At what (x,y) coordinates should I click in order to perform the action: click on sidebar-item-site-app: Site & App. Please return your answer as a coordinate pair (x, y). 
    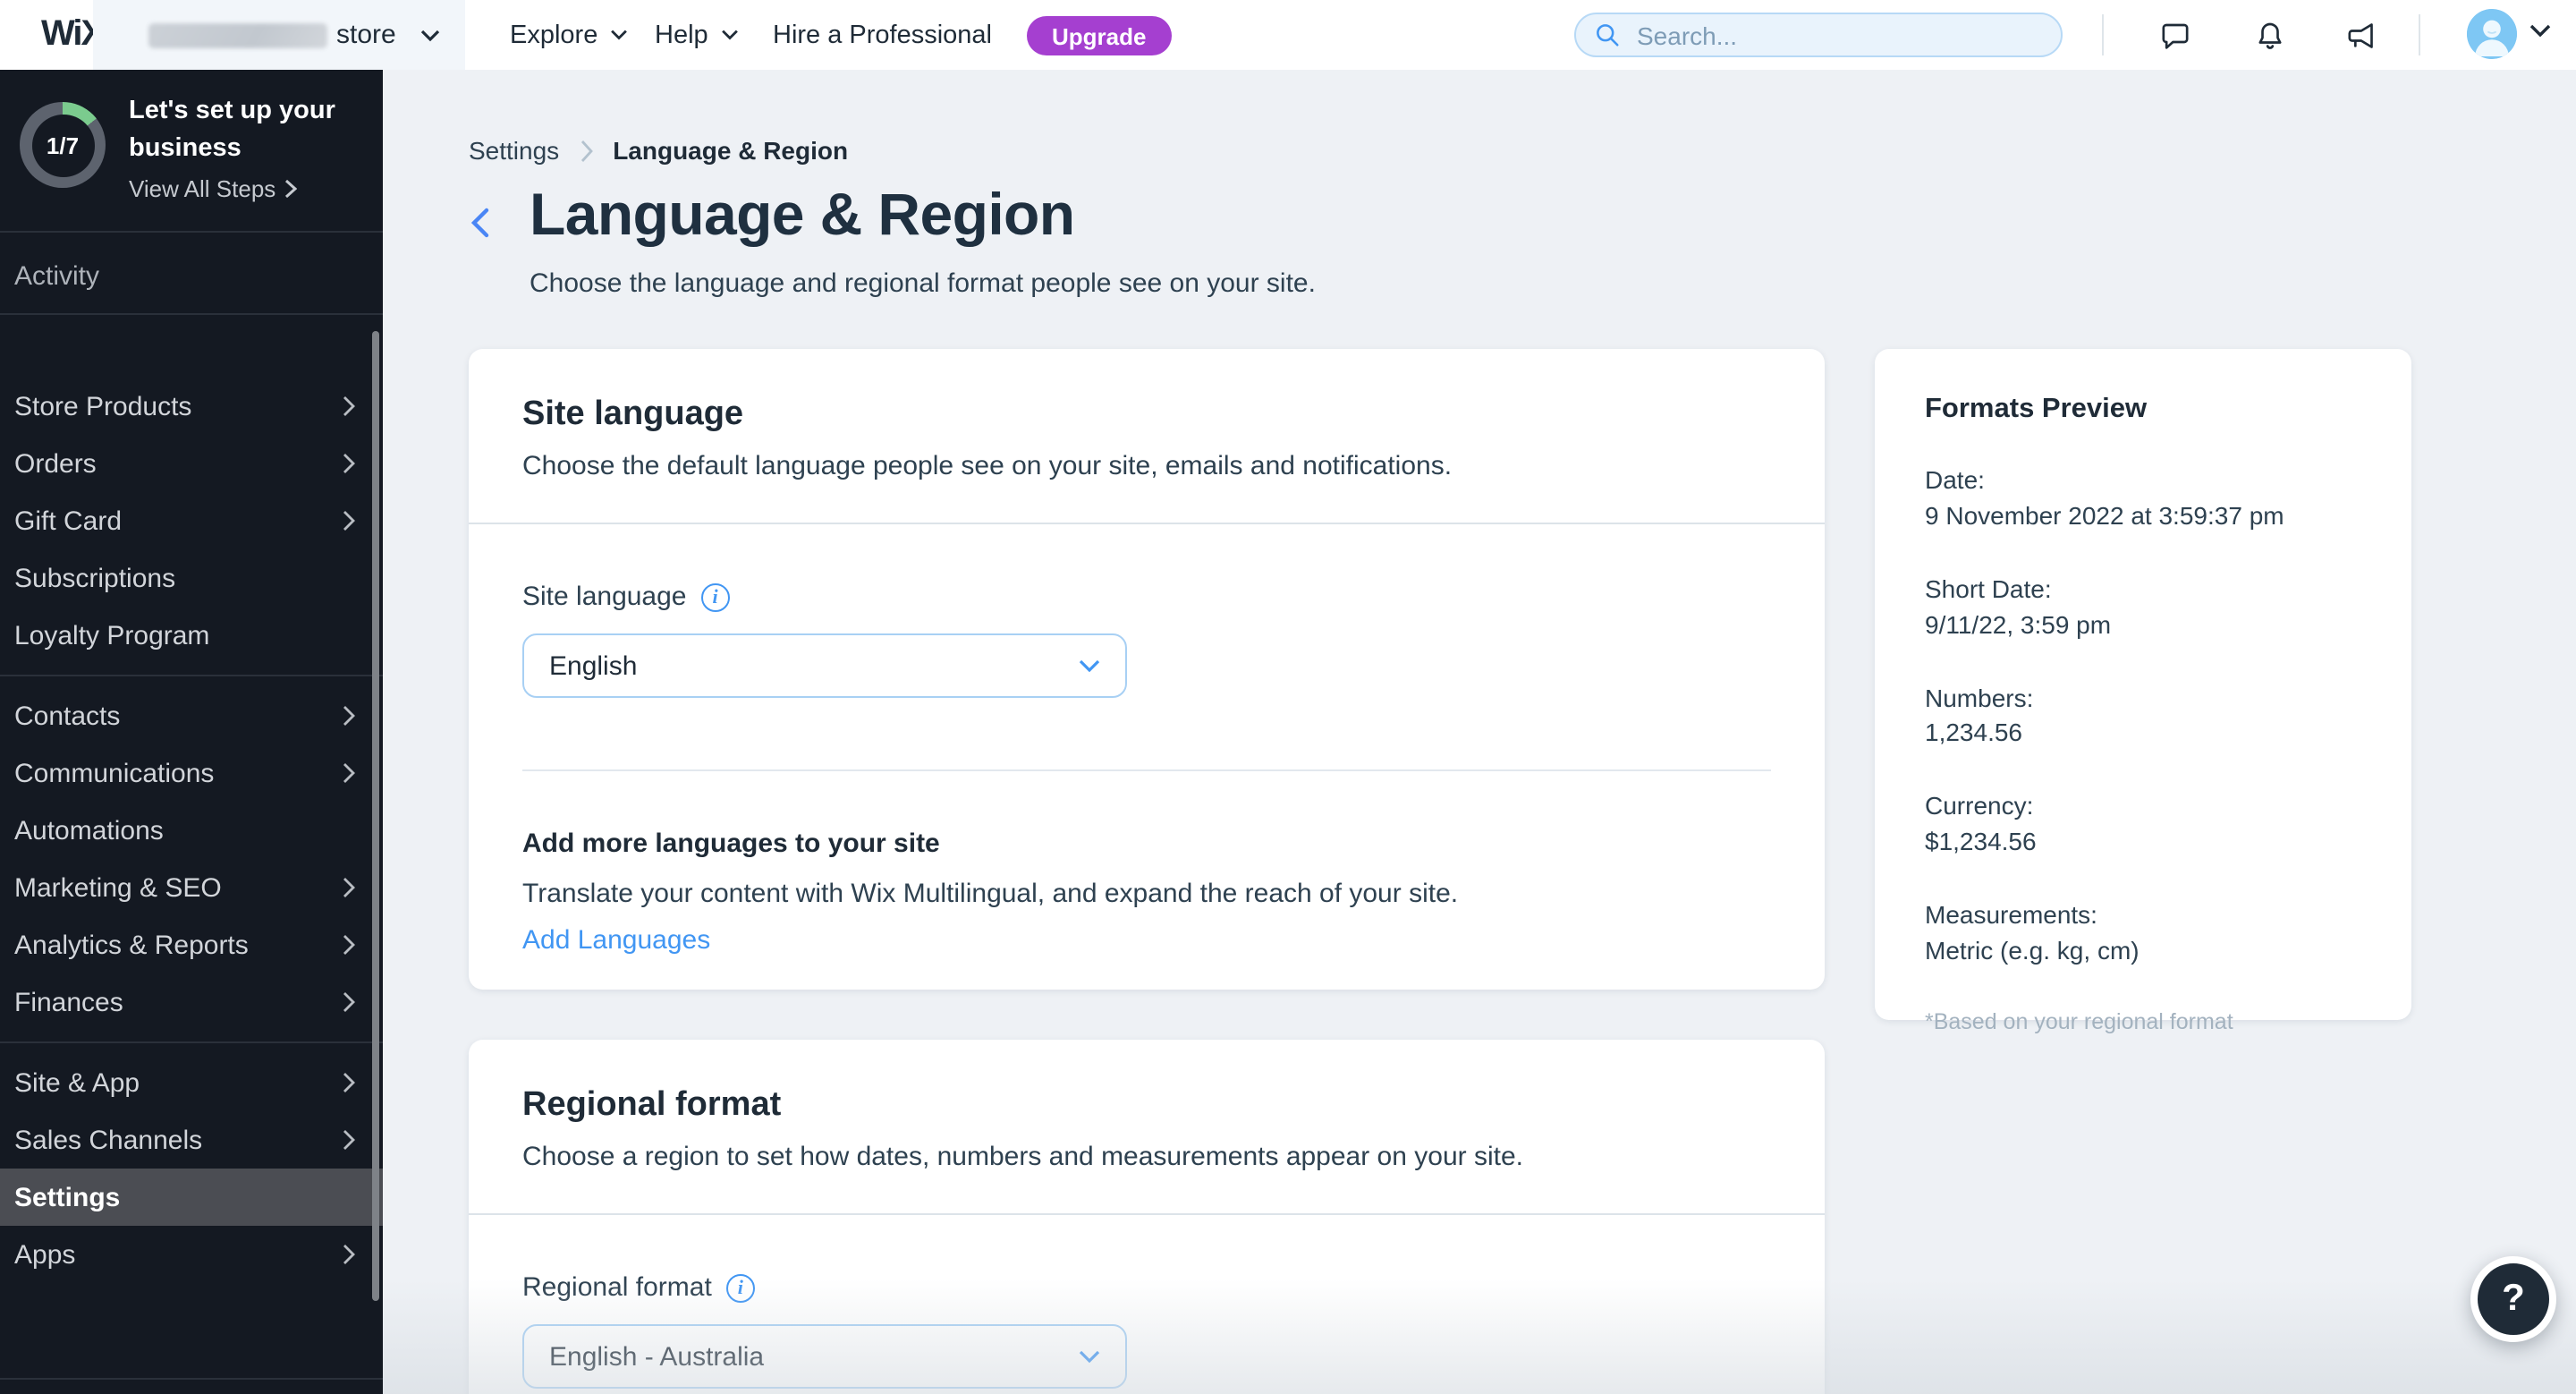
    Looking at the image, I should click on (191, 1083).